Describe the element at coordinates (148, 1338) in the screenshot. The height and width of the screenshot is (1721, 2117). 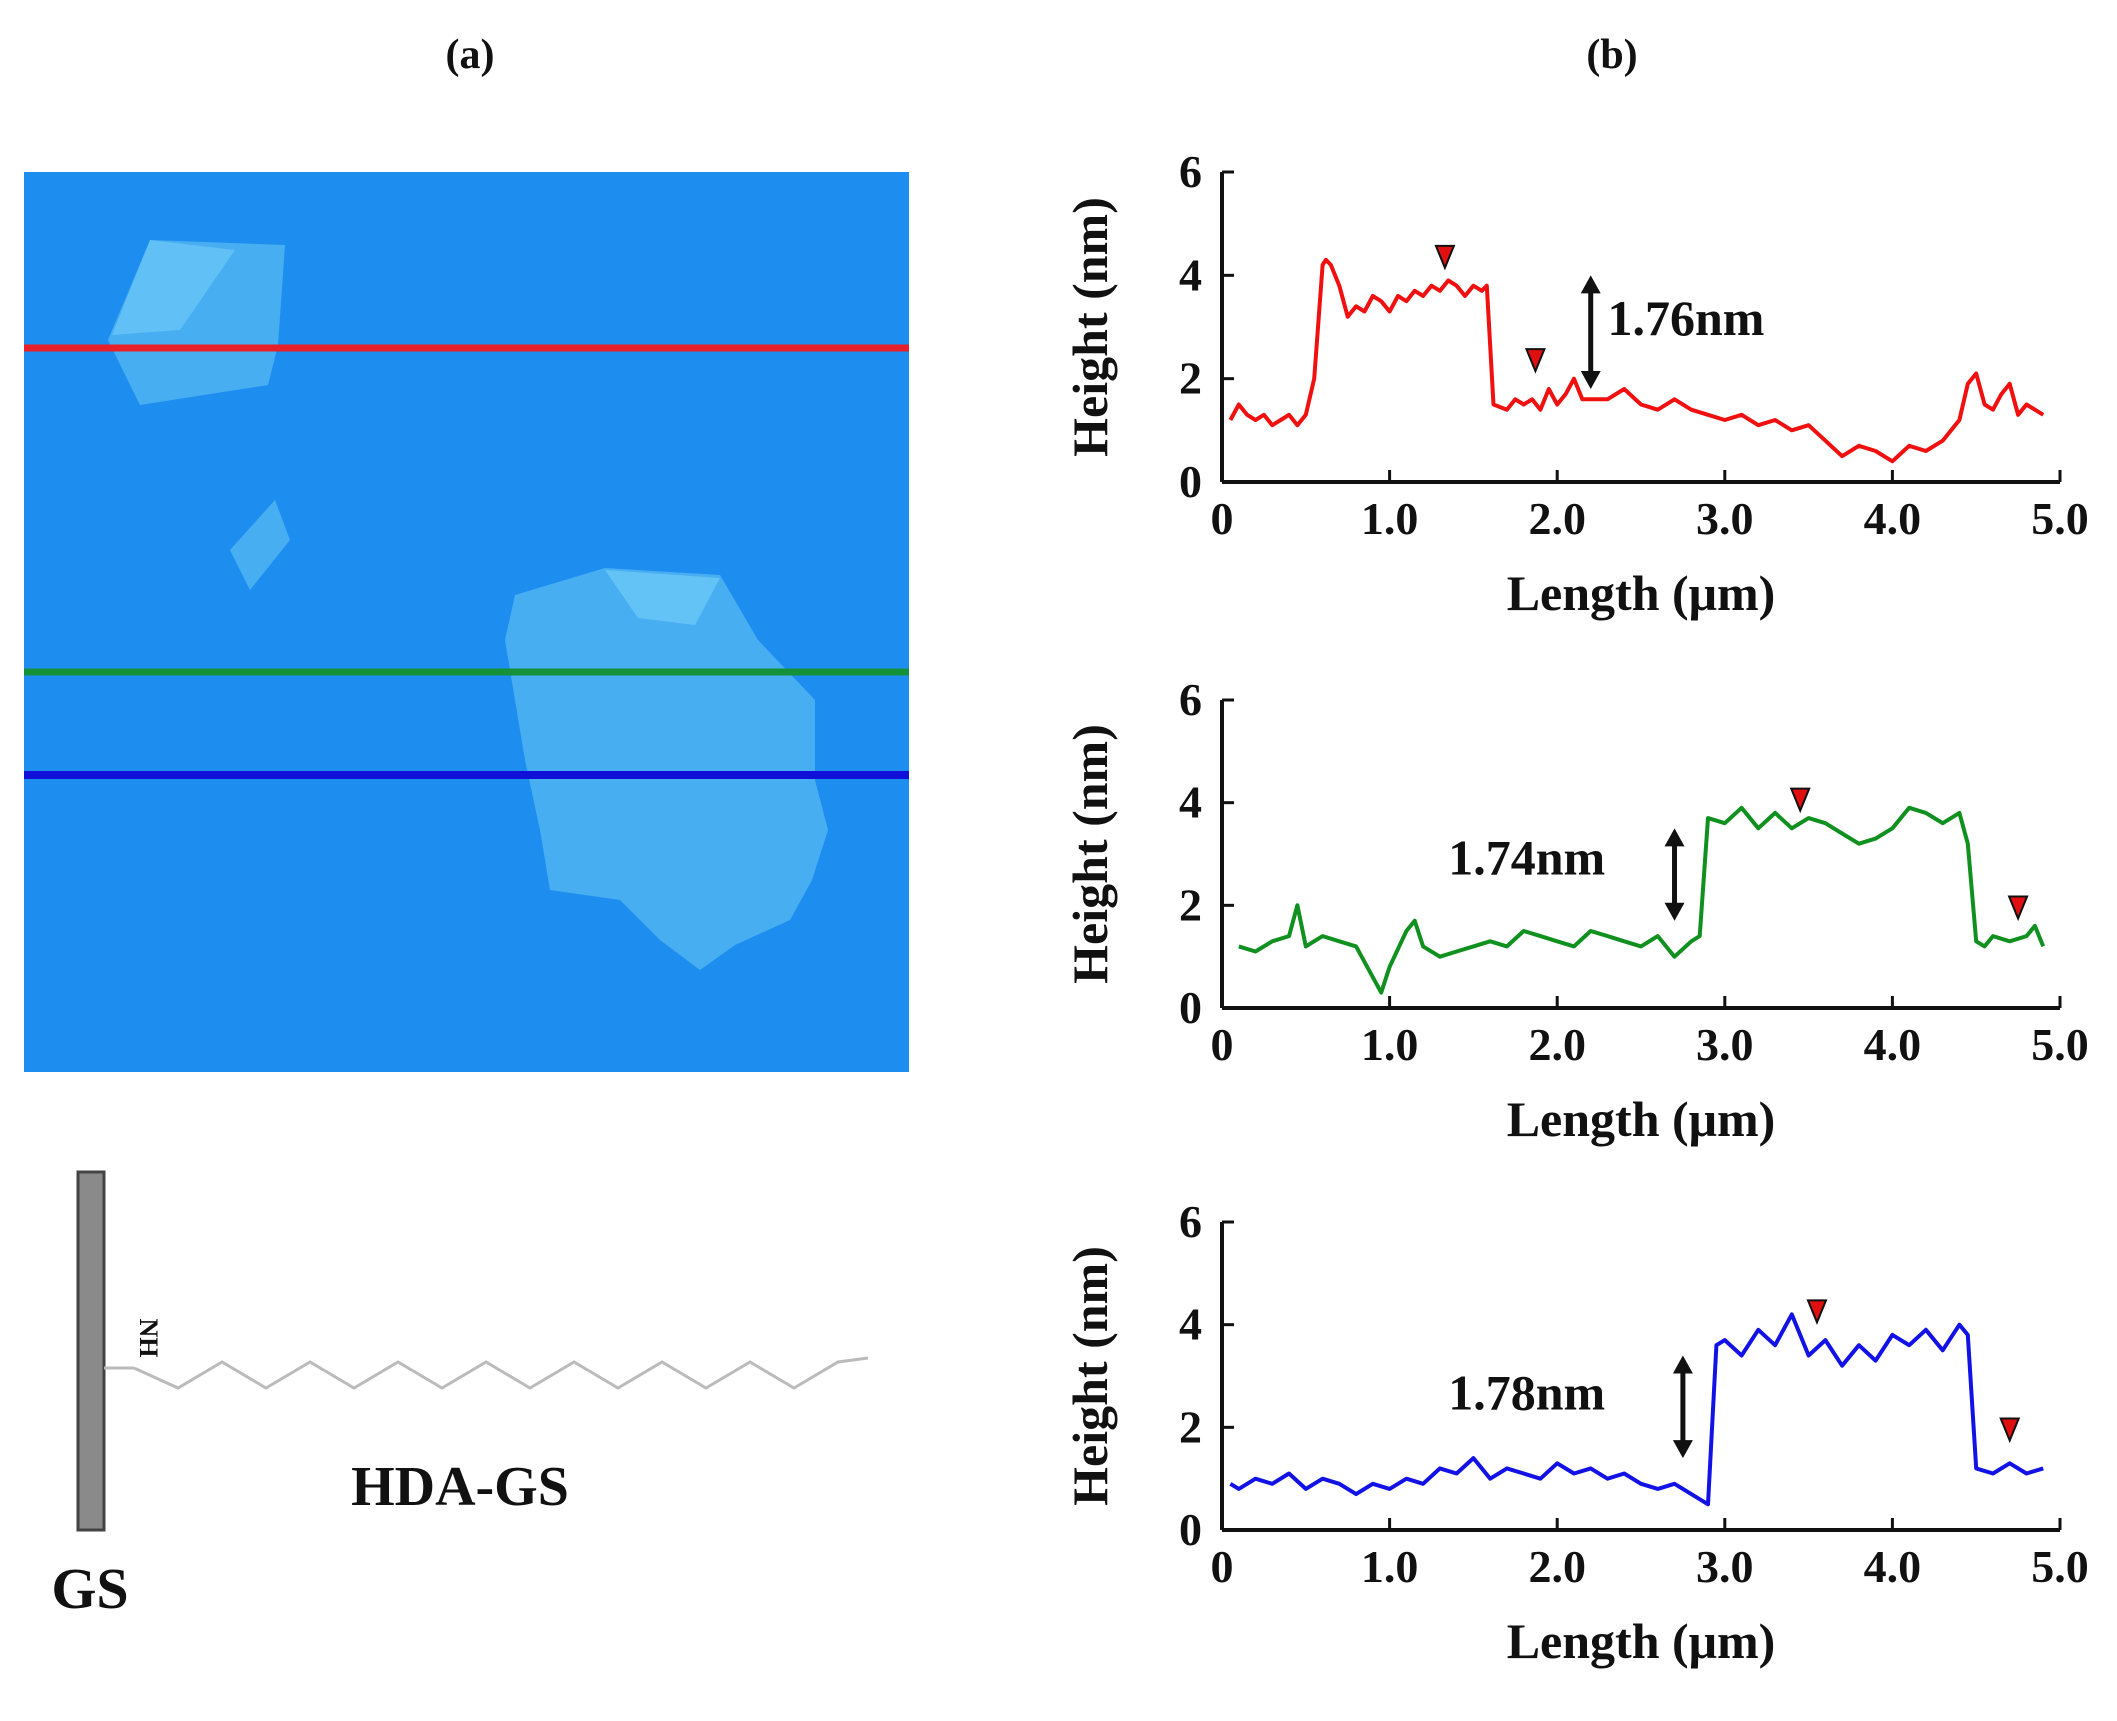
I see `nh-label: NH` at that location.